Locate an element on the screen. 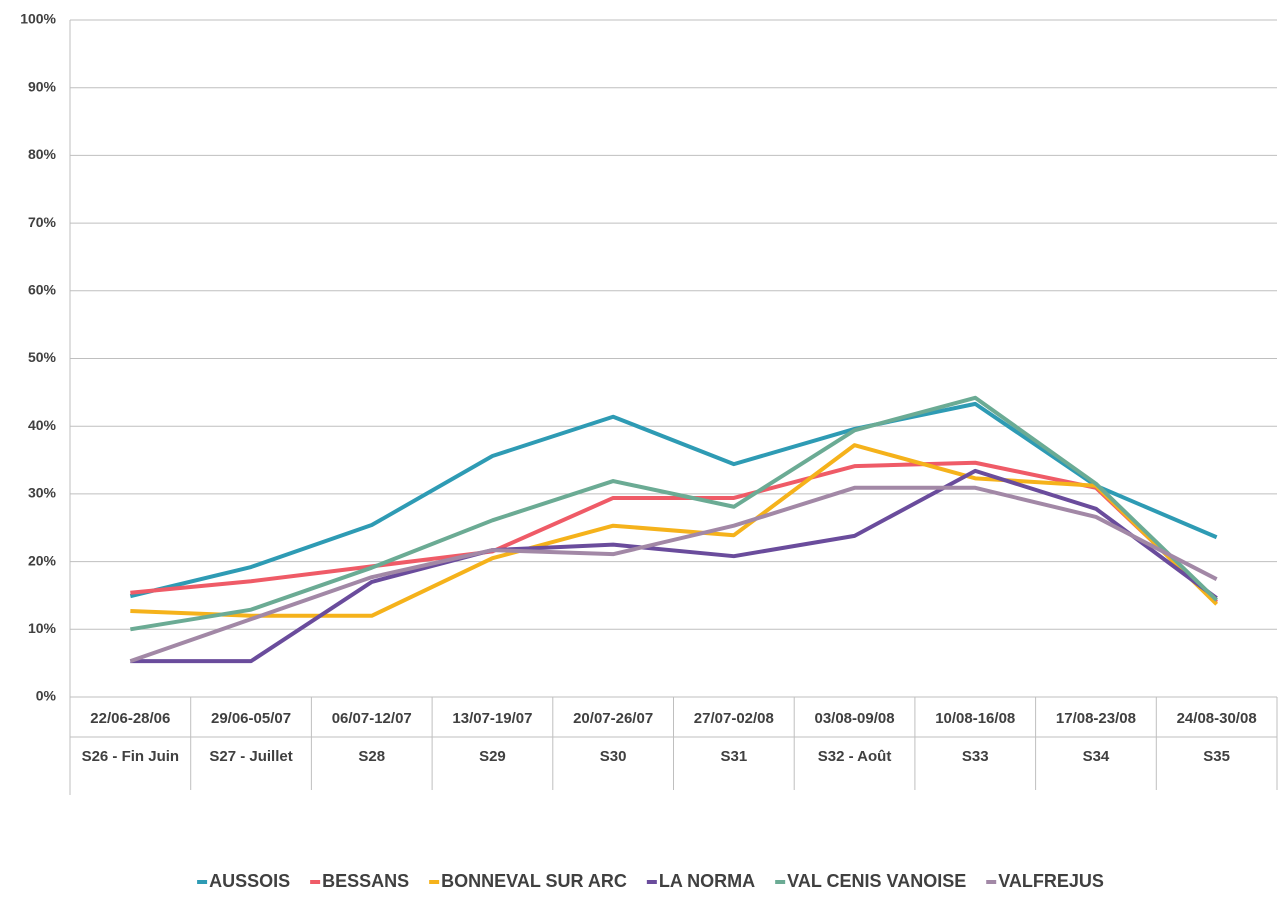 The height and width of the screenshot is (924, 1281). x-tick-label: 20/07-26/07 is located at coordinates (613, 718).